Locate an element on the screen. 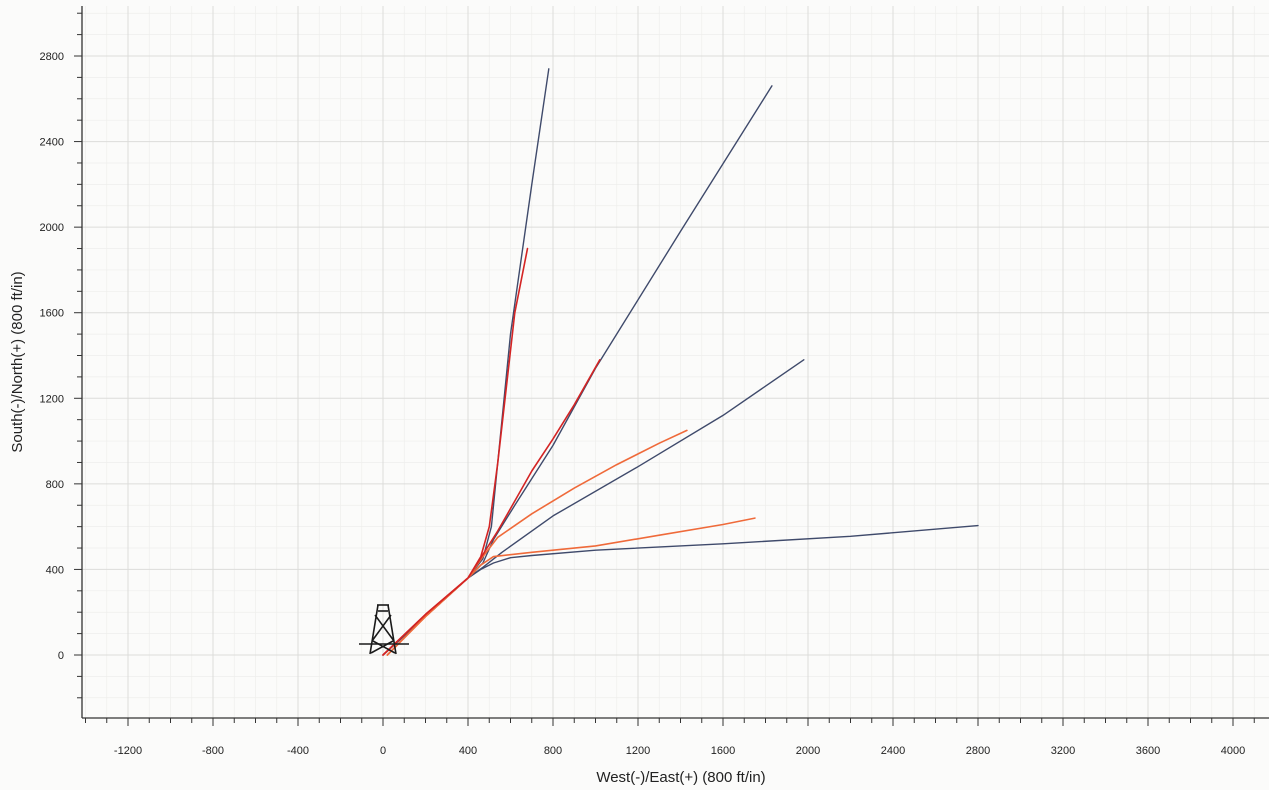 Image resolution: width=1269 pixels, height=790 pixels. x-tick-label: -1200 is located at coordinates (128, 751).